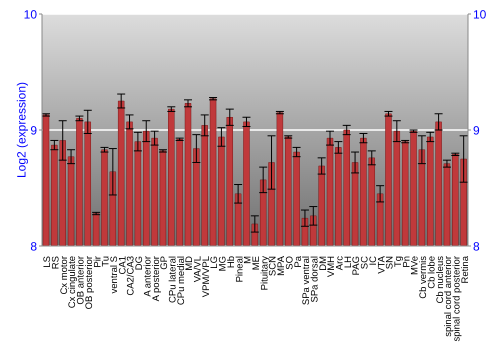 This screenshot has width=500, height=350. Describe the element at coordinates (21, 130) in the screenshot. I see `y-axis-title: Log2 (expression)` at that location.